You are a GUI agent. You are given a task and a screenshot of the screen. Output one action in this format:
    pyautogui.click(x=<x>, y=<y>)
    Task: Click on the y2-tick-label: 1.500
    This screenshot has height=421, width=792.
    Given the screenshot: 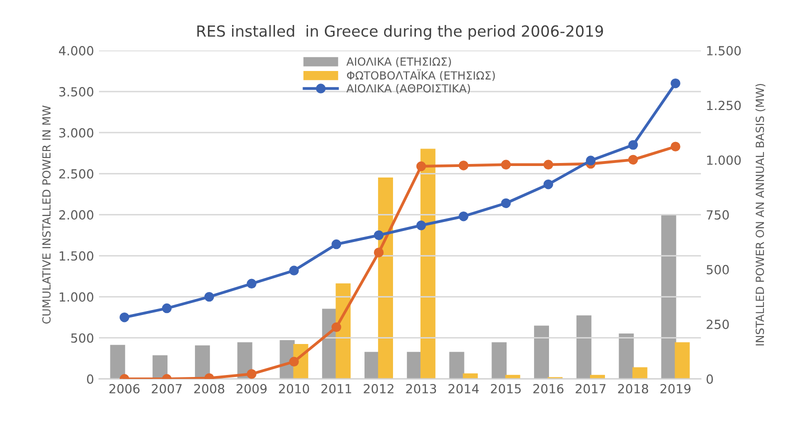 What is the action you would take?
    pyautogui.click(x=724, y=51)
    